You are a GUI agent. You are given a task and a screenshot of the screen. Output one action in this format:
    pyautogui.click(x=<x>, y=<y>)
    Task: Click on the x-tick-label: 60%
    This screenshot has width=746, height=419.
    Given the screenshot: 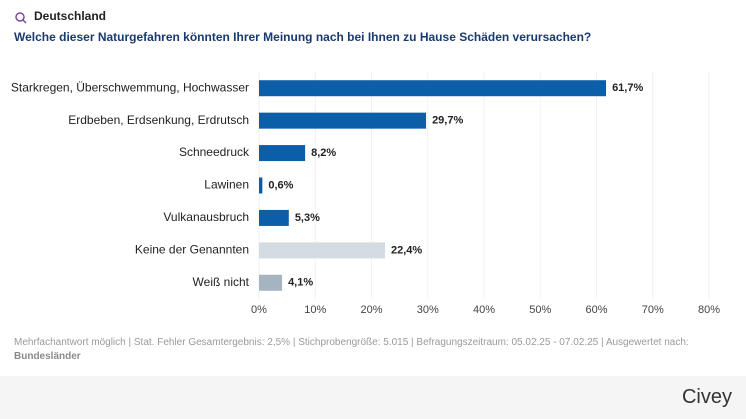 What is the action you would take?
    pyautogui.click(x=596, y=310)
    